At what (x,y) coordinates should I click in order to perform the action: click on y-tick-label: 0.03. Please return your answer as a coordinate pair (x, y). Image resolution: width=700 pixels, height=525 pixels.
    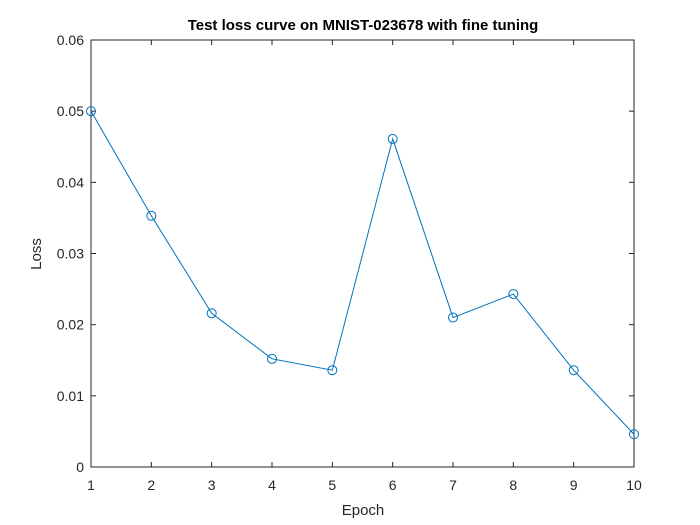
    Looking at the image, I should click on (70, 254).